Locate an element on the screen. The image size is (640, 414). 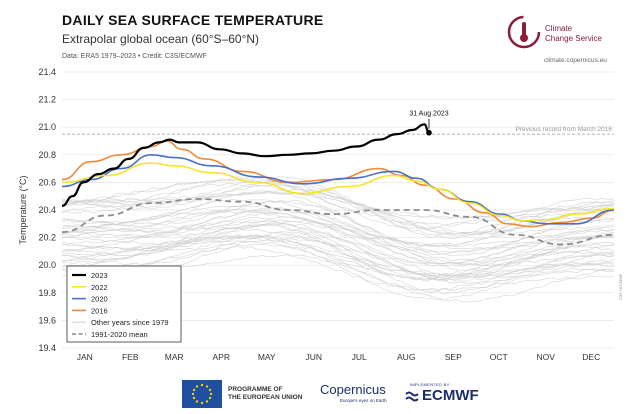
x-tick-label-jul: JUL is located at coordinates (359, 357).